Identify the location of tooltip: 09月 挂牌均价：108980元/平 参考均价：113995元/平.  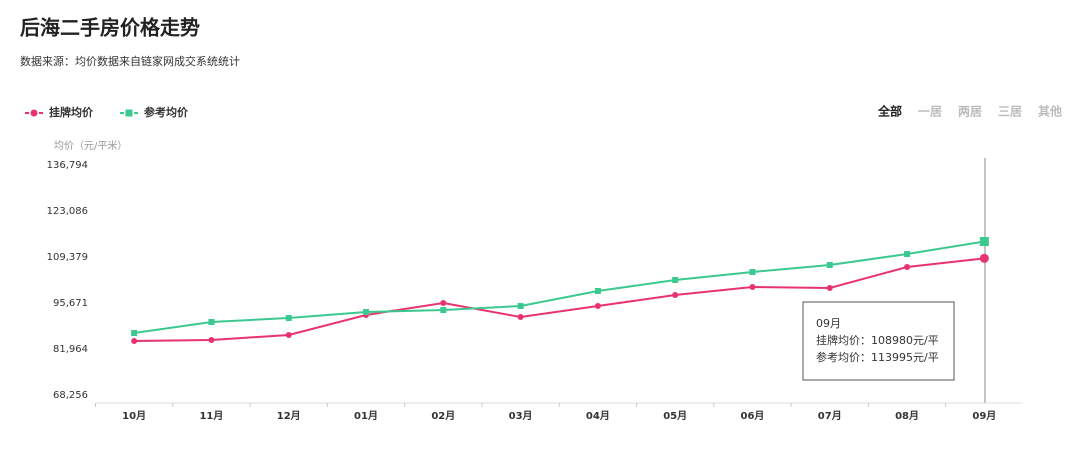
(878, 341).